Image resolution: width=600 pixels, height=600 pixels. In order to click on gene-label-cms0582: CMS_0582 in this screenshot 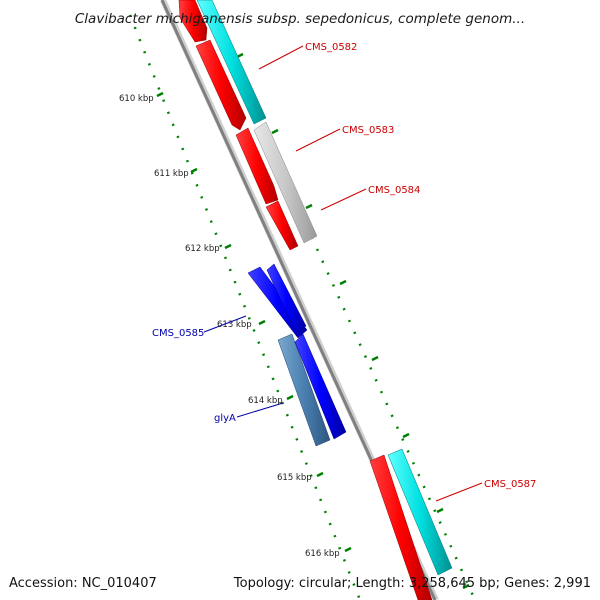, I will do `click(331, 47)`.